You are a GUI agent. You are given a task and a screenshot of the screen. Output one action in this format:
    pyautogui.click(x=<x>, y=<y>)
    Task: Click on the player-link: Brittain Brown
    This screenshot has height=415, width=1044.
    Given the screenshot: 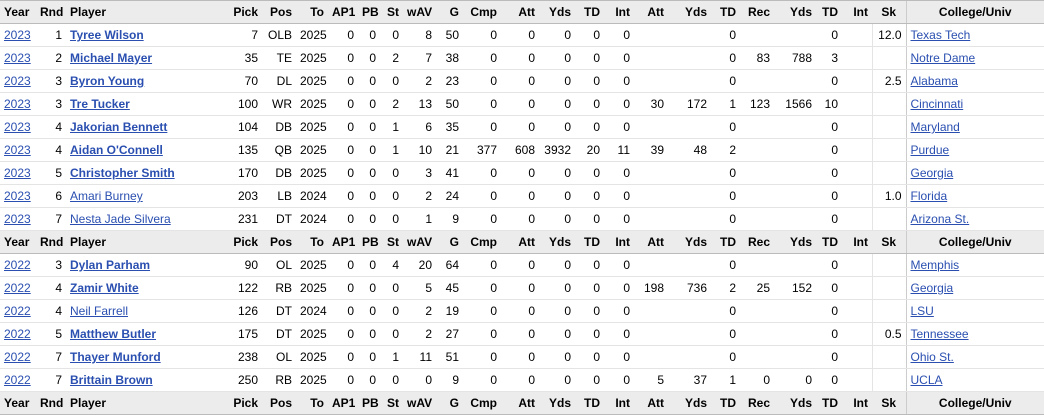 What is the action you would take?
    pyautogui.click(x=111, y=380)
    